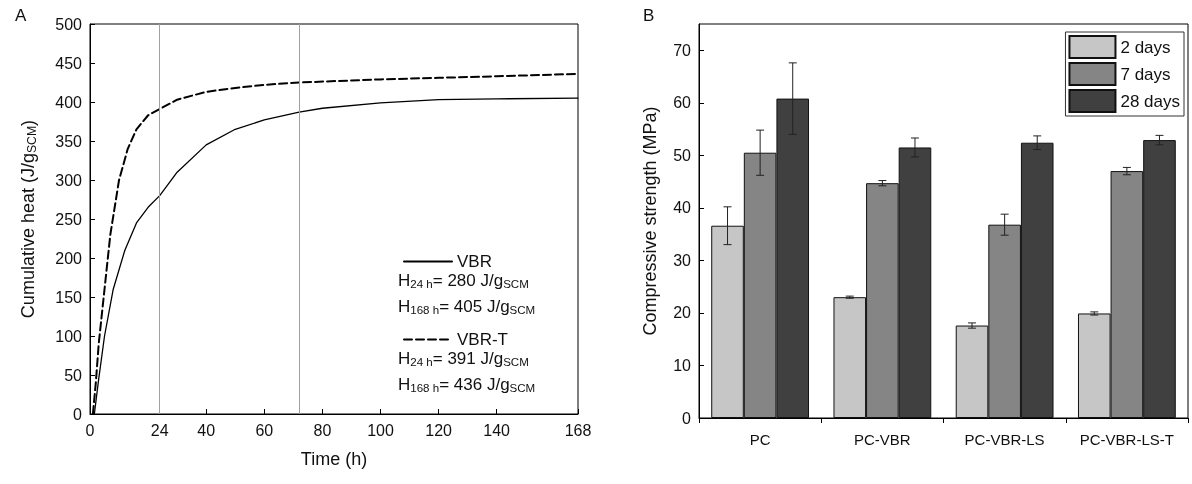 This screenshot has height=484, width=1192. What do you see at coordinates (69, 219) in the screenshot?
I see `y-tick-label: 250` at bounding box center [69, 219].